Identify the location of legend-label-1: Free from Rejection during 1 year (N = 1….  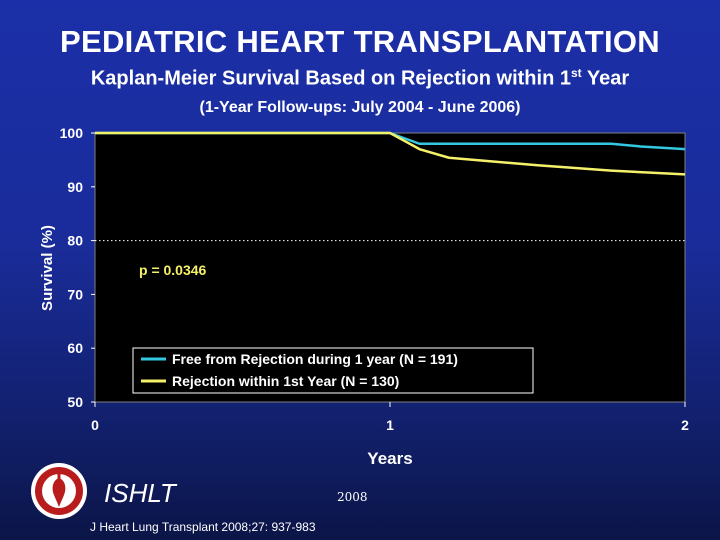
(315, 359).